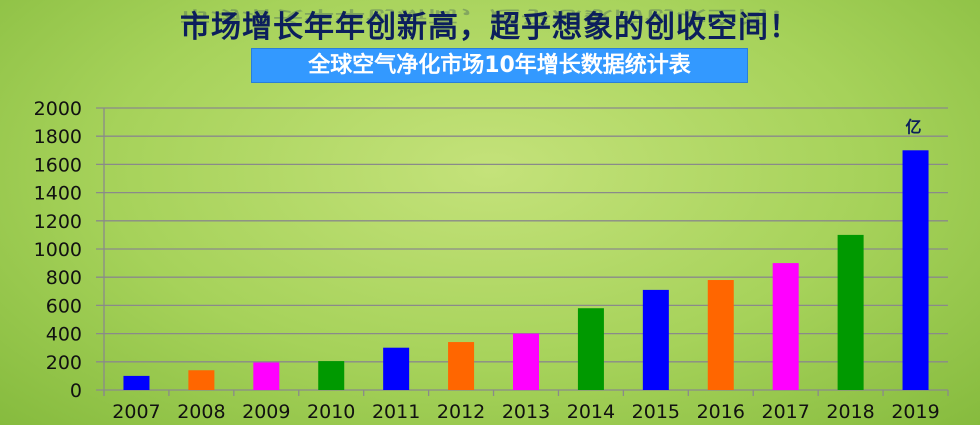  What do you see at coordinates (64, 278) in the screenshot?
I see `y-tick-label: 800` at bounding box center [64, 278].